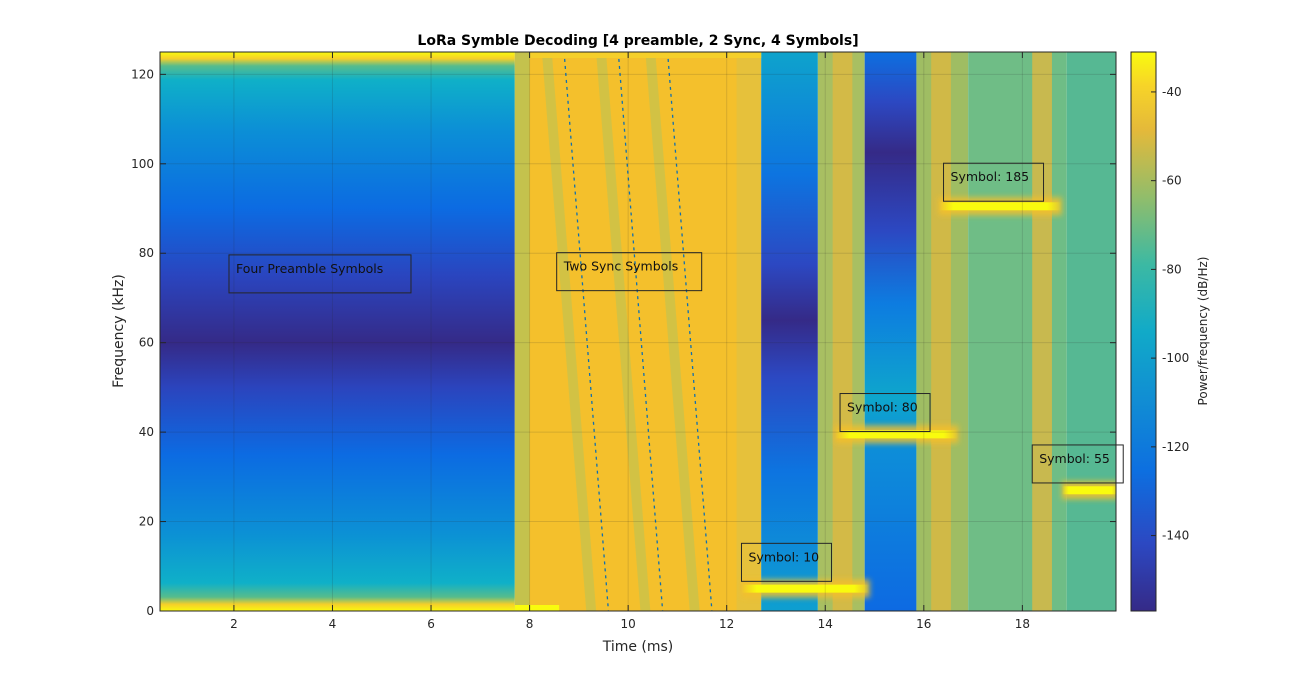 Image resolution: width=1301 pixels, height=689 pixels. Describe the element at coordinates (1203, 331) in the screenshot. I see `colorbar-label: Power/frequency (dB/Hz)` at that location.